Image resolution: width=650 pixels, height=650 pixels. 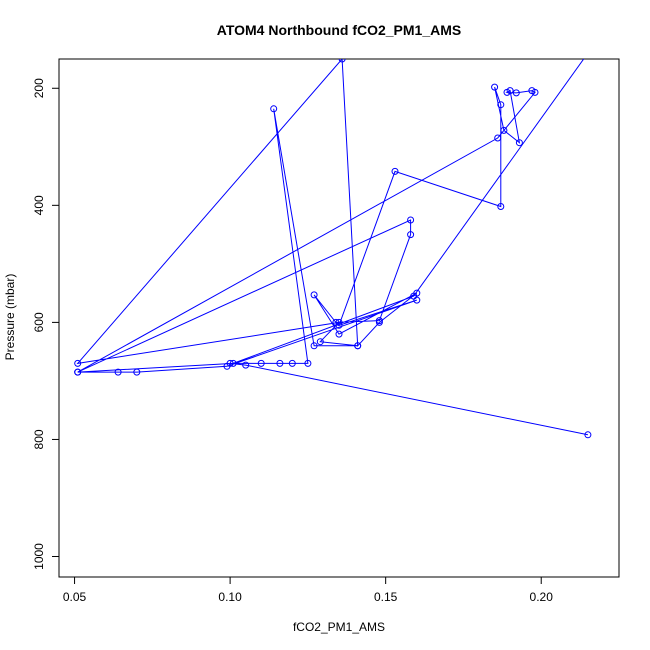 I want to click on x-tick-label: 0.05, so click(x=75, y=597).